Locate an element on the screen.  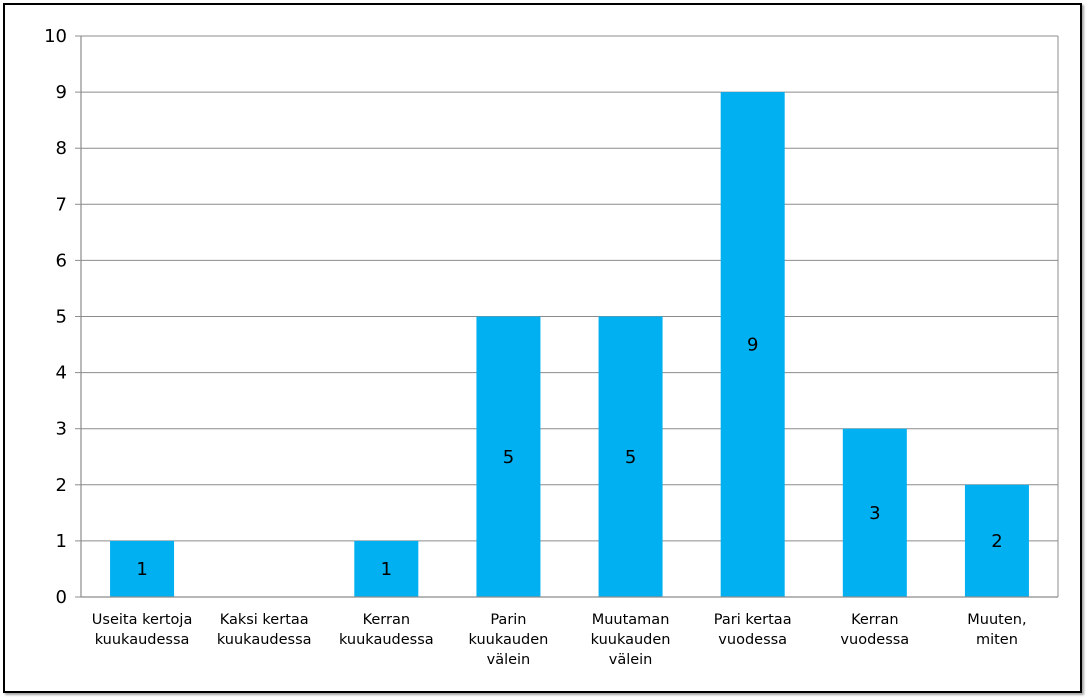
data-label-5: 5 is located at coordinates (630, 457).